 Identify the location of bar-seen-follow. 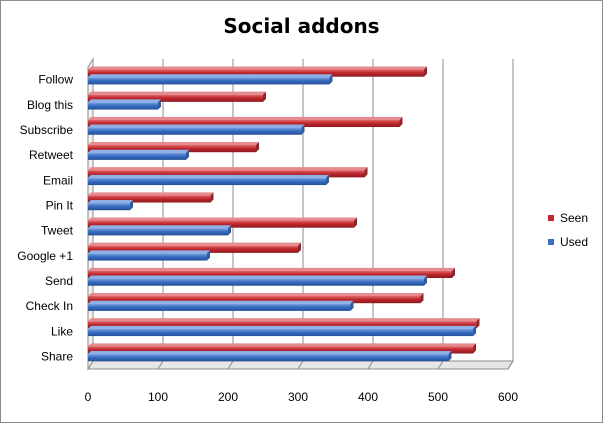
(257, 71).